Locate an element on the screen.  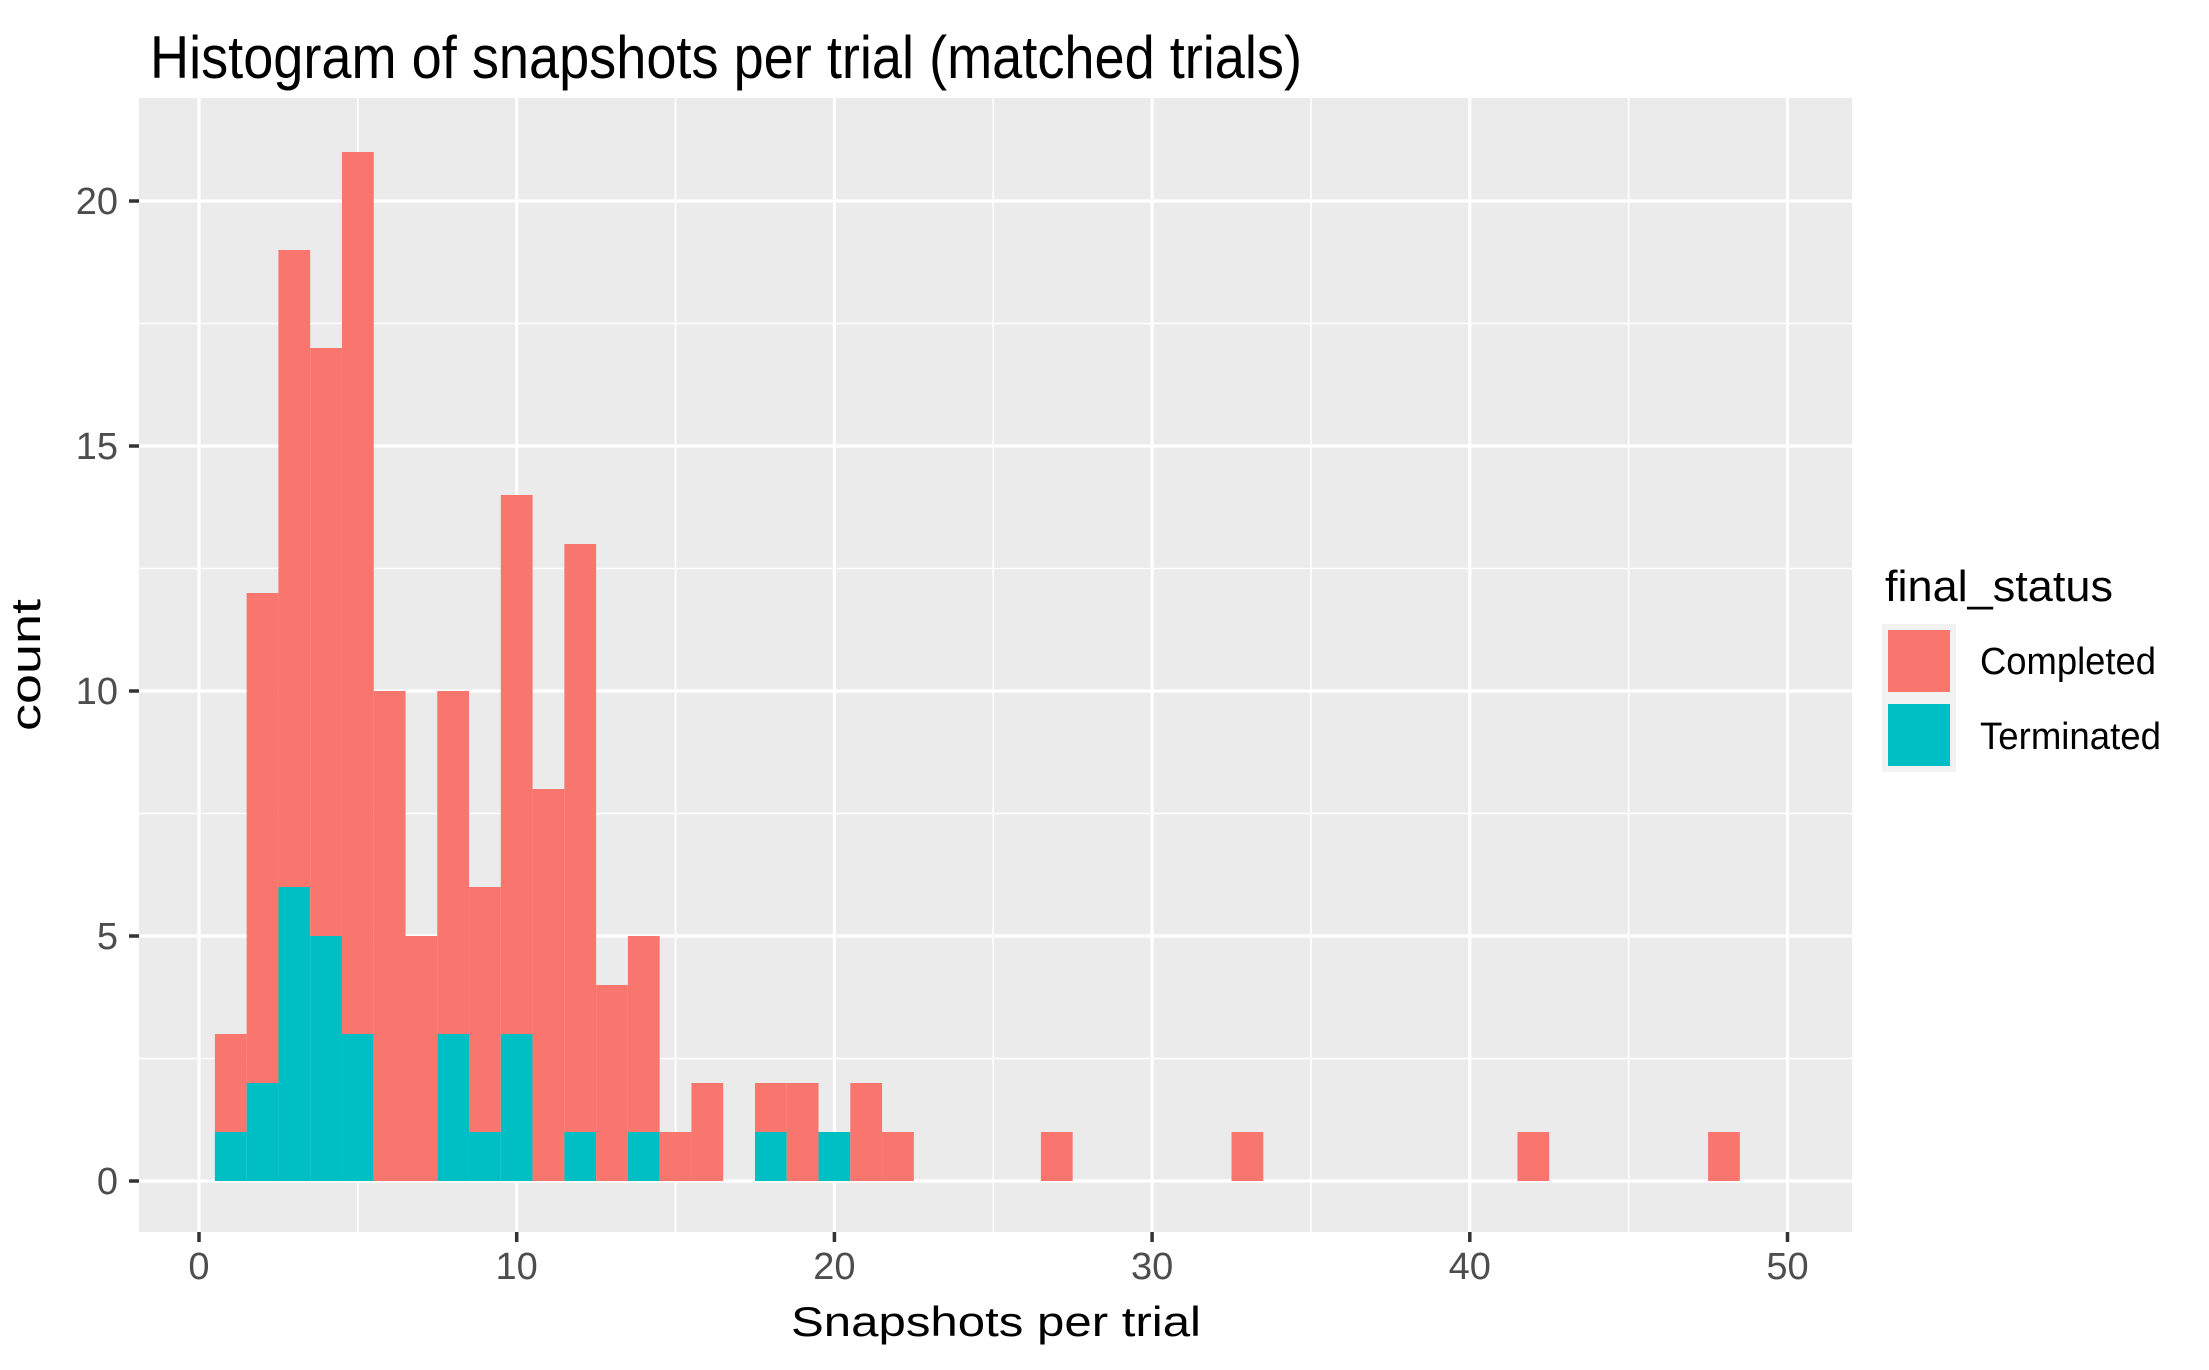
x-axis-tick-label: 20 is located at coordinates (834, 1267).